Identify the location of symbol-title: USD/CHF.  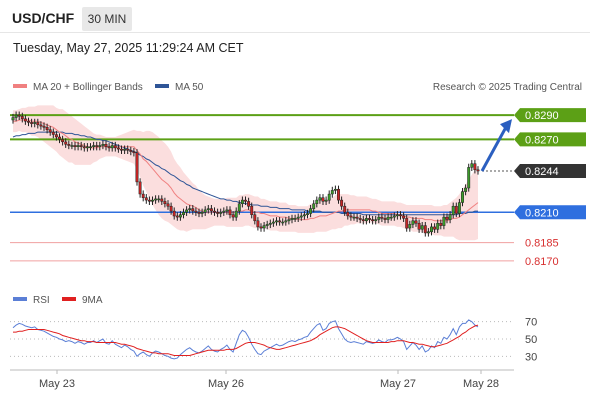
(43, 18).